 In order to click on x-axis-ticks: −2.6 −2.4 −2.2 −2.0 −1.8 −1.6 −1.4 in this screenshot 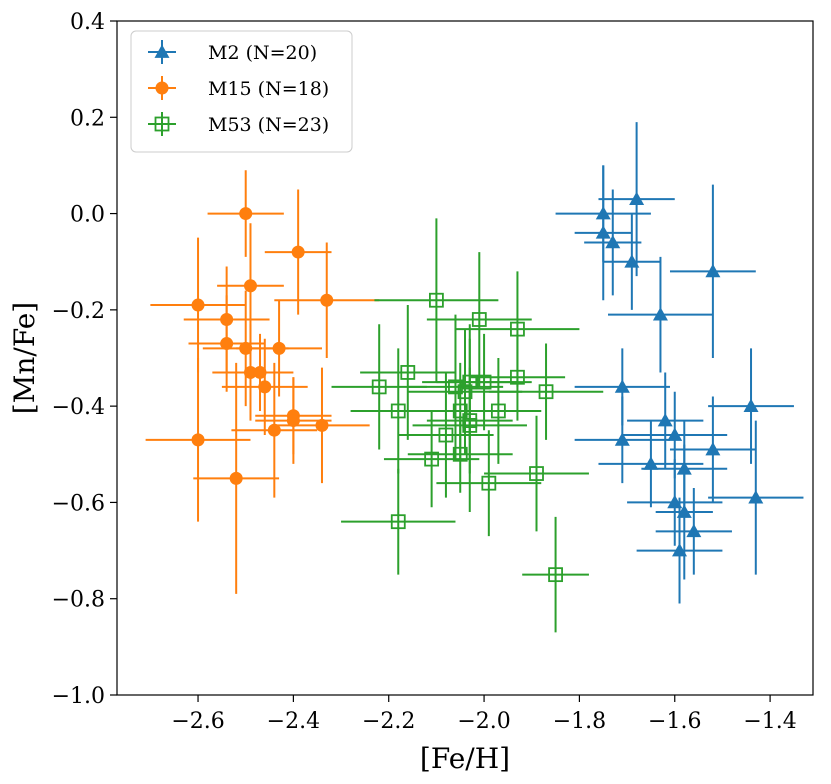, I will do `click(484, 714)`.